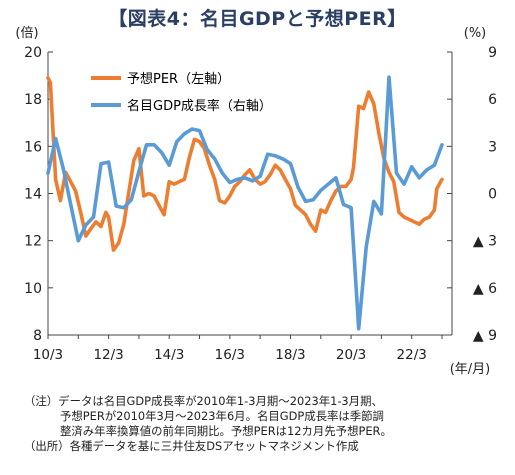  What do you see at coordinates (485, 289) in the screenshot?
I see `right-tick-label: ▲ 6` at bounding box center [485, 289].